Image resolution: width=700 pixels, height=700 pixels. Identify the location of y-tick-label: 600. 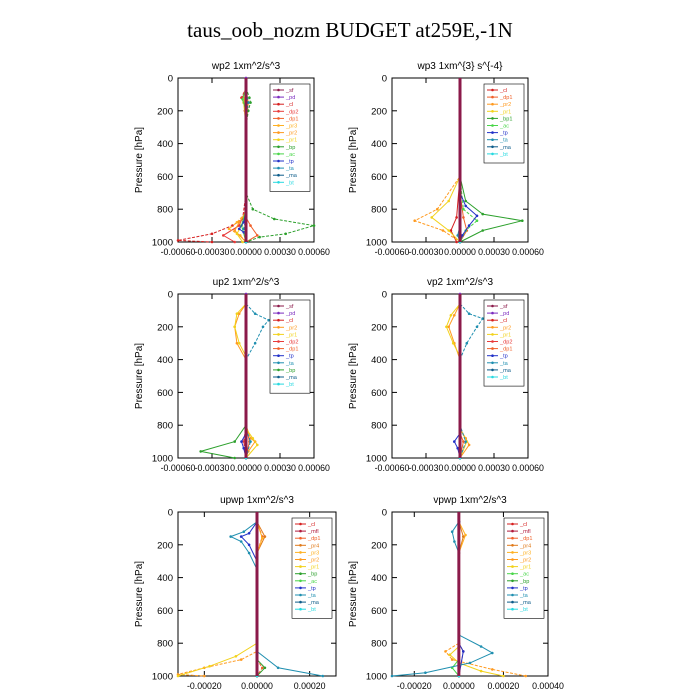
(379, 611).